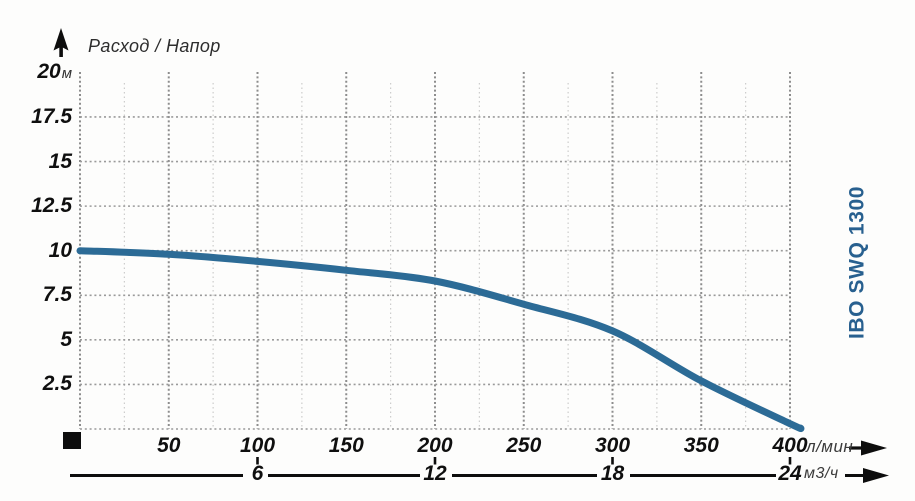 The width and height of the screenshot is (915, 501). Describe the element at coordinates (257, 473) in the screenshot. I see `x2-axis-label-6: 6` at that location.